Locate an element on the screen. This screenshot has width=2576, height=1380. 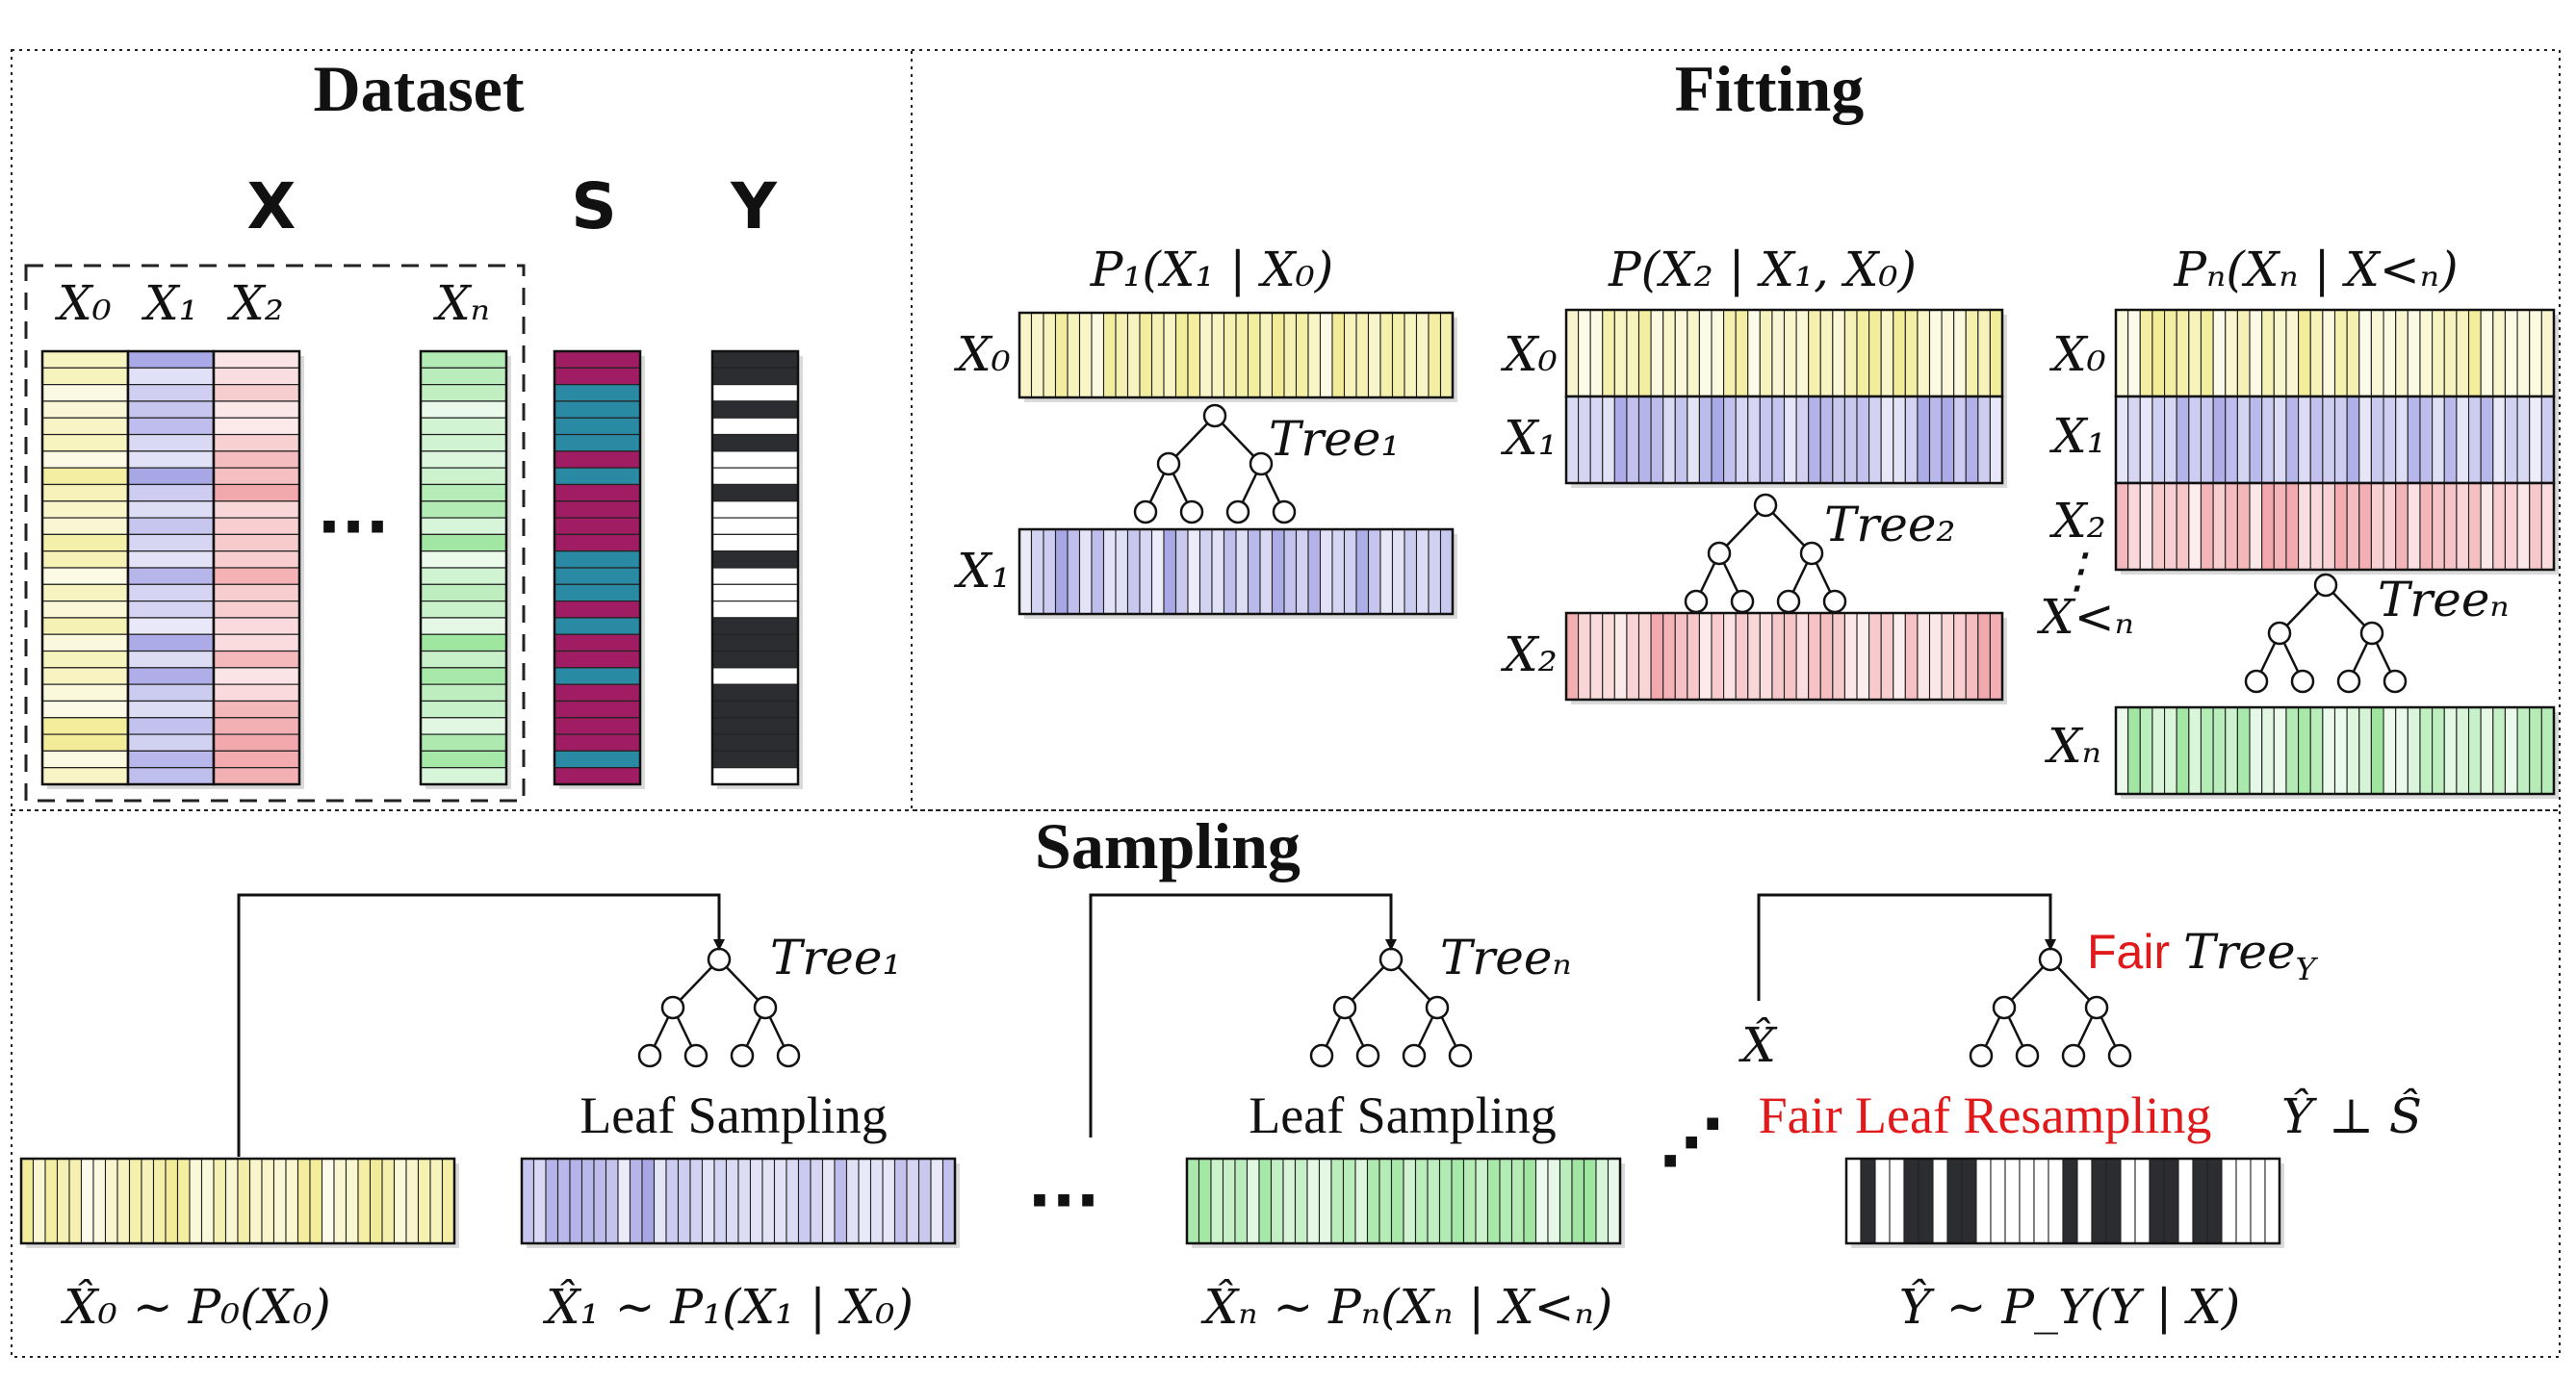
fit1-tree-inner-node is located at coordinates (1262, 463).